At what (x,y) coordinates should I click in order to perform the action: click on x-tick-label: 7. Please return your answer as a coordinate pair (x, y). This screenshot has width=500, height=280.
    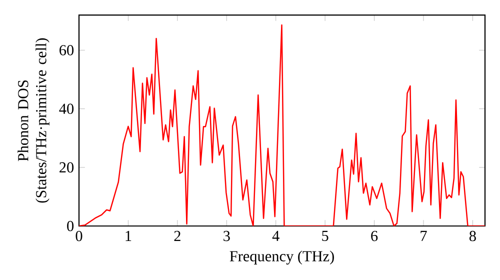
    Looking at the image, I should click on (423, 235).